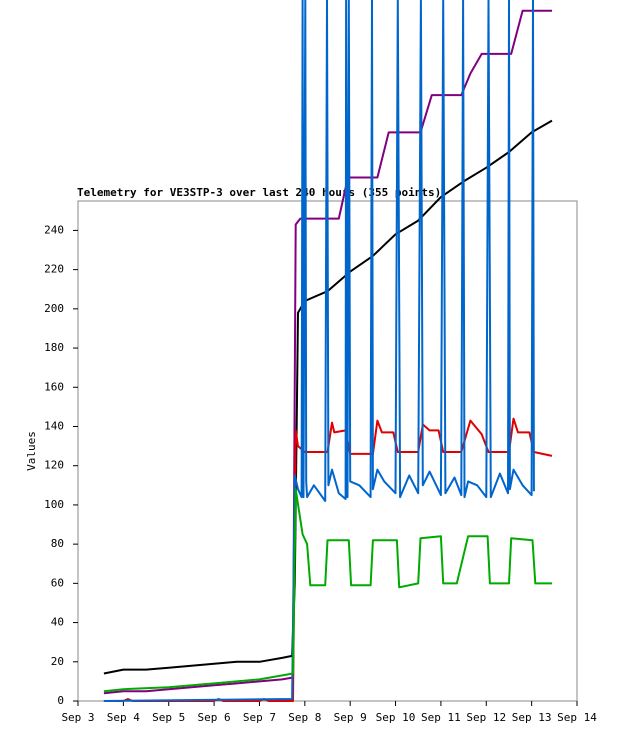 This screenshot has height=741, width=618. What do you see at coordinates (77, 717) in the screenshot?
I see `x-tick-label: Sep 3` at bounding box center [77, 717].